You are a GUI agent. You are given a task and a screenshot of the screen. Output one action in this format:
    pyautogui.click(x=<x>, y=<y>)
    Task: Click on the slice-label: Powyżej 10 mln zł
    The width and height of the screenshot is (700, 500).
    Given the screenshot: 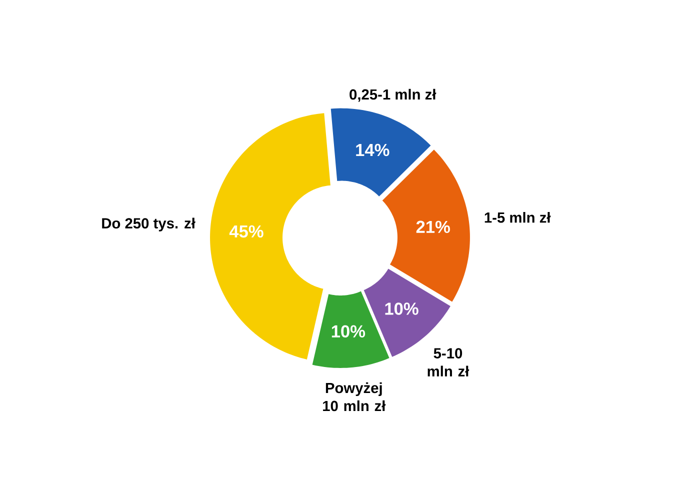 What is the action you would take?
    pyautogui.click(x=354, y=397)
    